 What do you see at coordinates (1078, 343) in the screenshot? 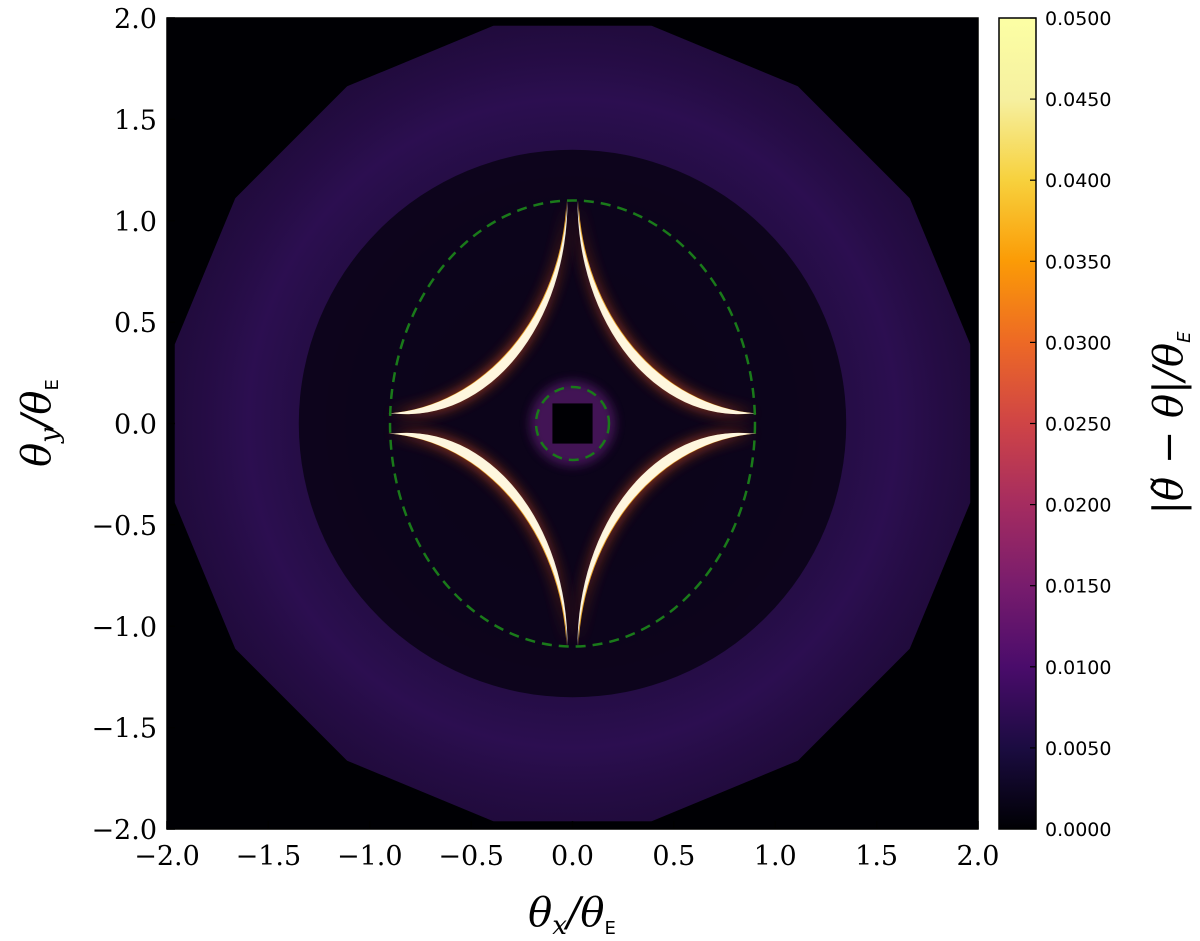
I see `colorbar-tick-label: 0.0300` at bounding box center [1078, 343].